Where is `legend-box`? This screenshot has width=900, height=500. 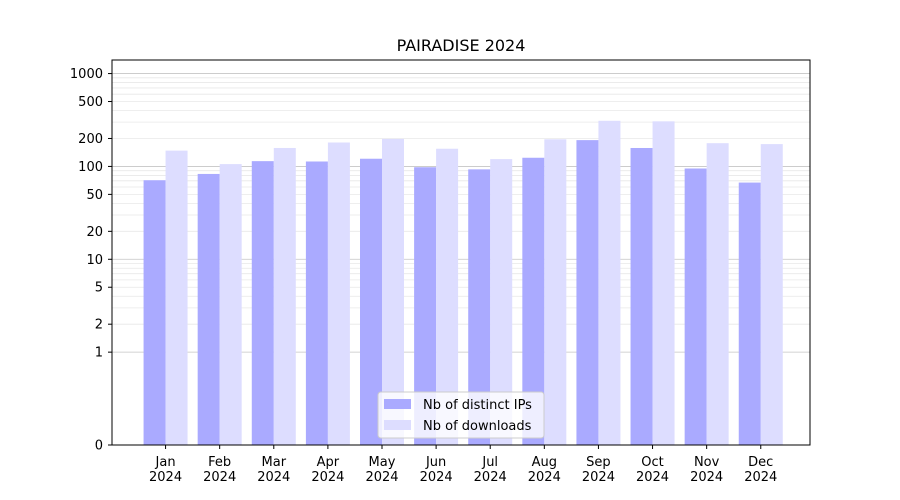
legend-box is located at coordinates (461, 415).